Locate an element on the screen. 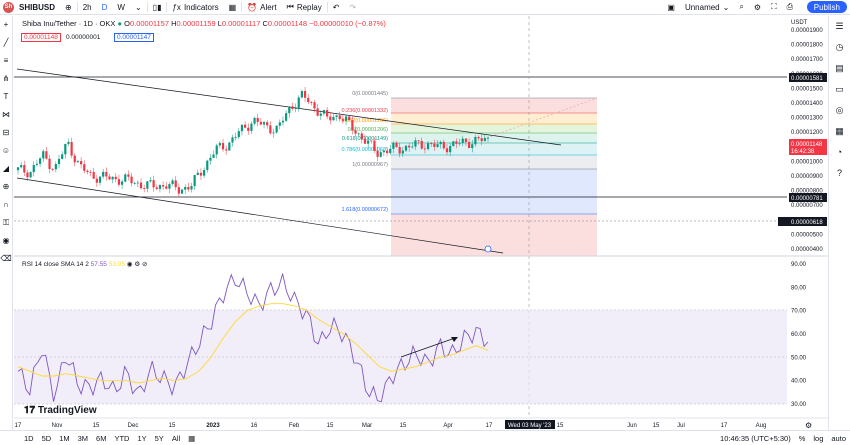  trendline-lower is located at coordinates (260, 215).